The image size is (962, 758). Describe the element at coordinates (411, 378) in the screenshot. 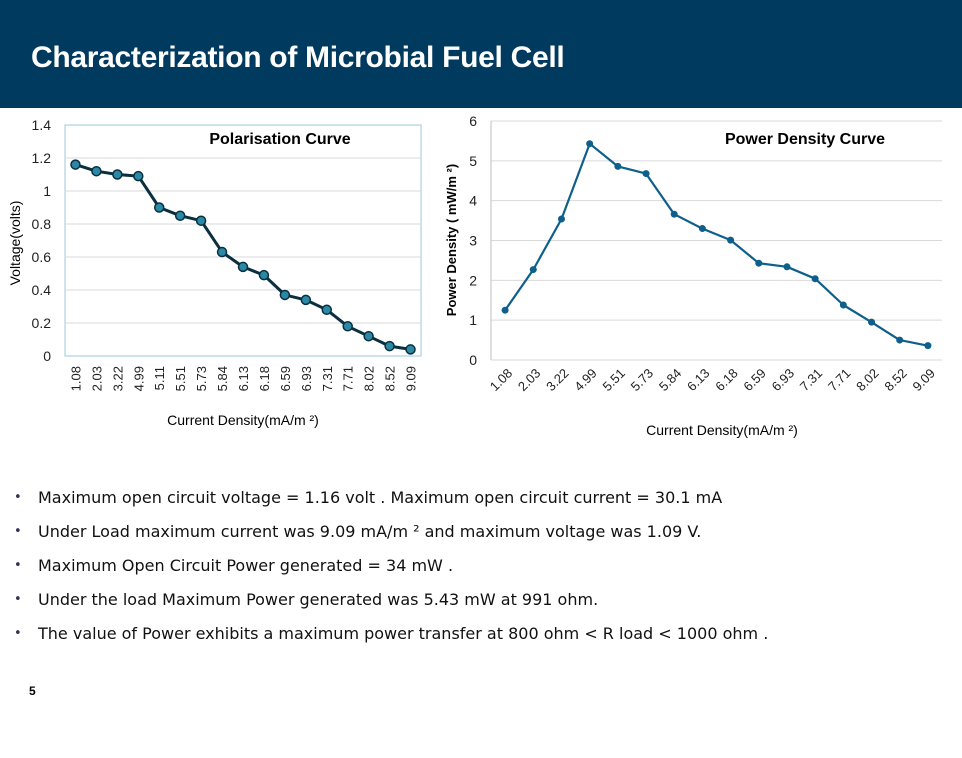

I see `polarisation-xtick-label: 9.09` at that location.